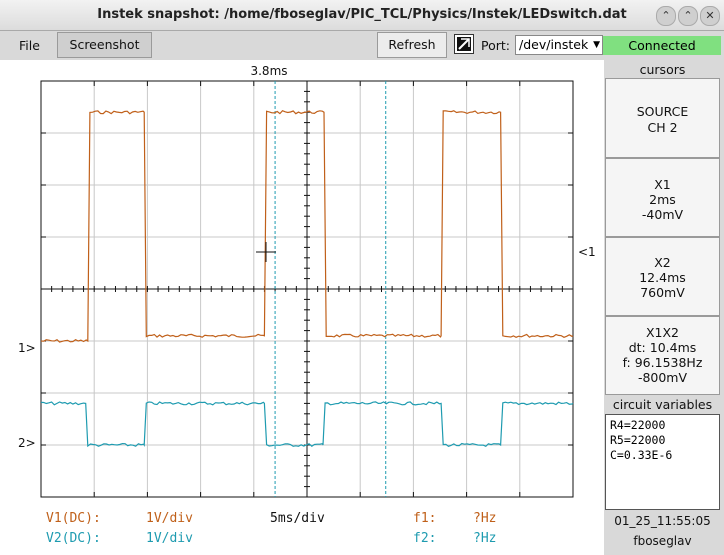  I want to click on port-label: Port:, so click(495, 45).